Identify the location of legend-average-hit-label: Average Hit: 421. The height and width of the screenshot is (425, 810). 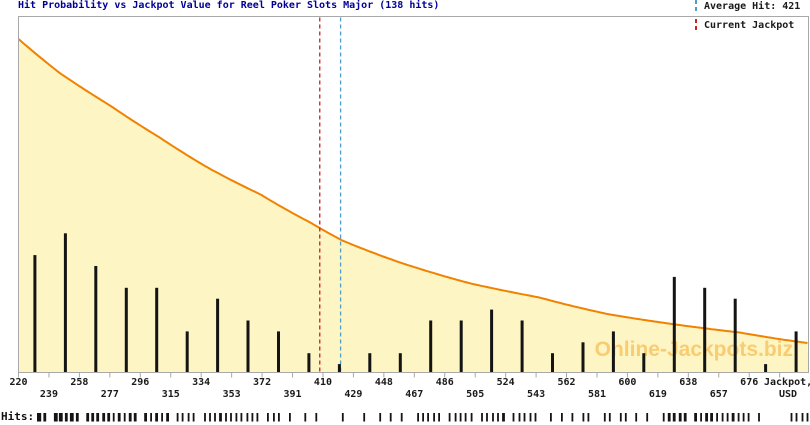
(752, 6).